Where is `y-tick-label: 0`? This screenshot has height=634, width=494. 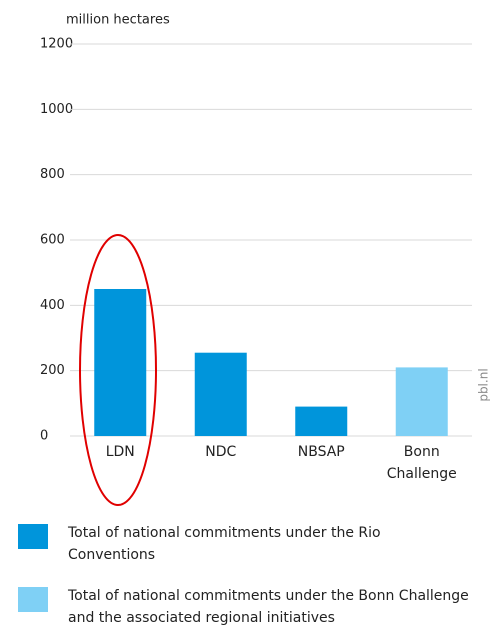
y-tick-label: 0 is located at coordinates (44, 436).